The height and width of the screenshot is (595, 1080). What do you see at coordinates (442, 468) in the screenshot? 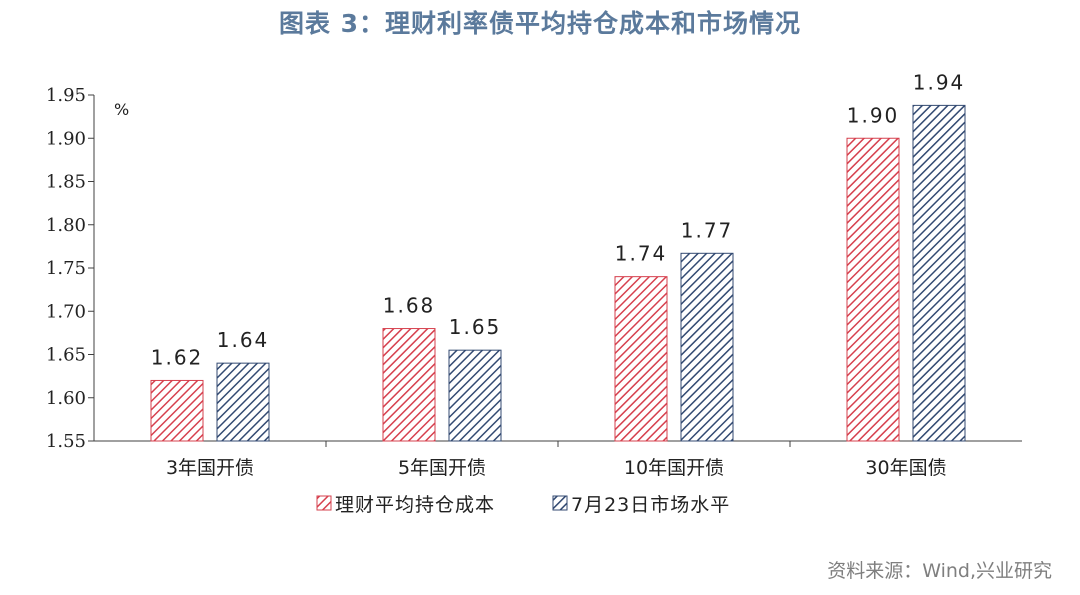
I see `x-category-label: 5年国开债` at bounding box center [442, 468].